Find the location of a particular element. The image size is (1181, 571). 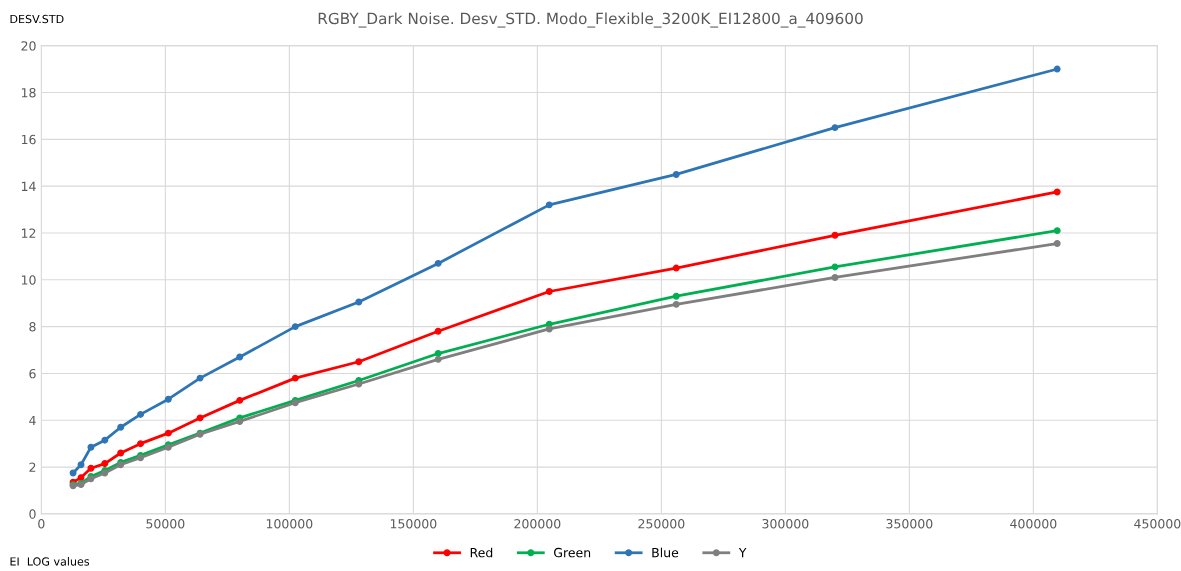

x-tick-label: 200000 is located at coordinates (537, 523).